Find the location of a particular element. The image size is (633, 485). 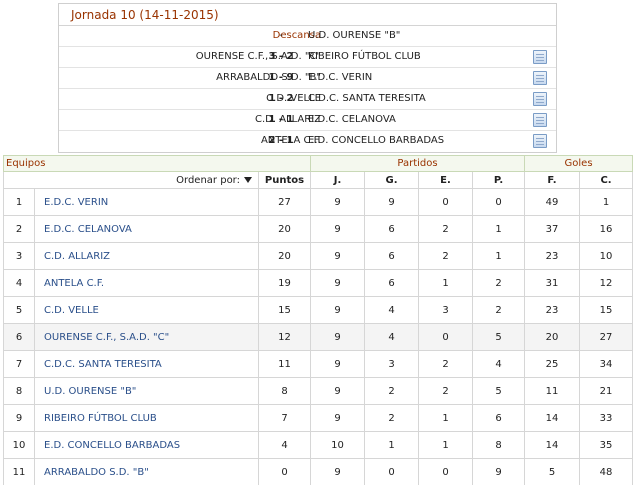

stat-f-cell: 20 is located at coordinates (552, 337).